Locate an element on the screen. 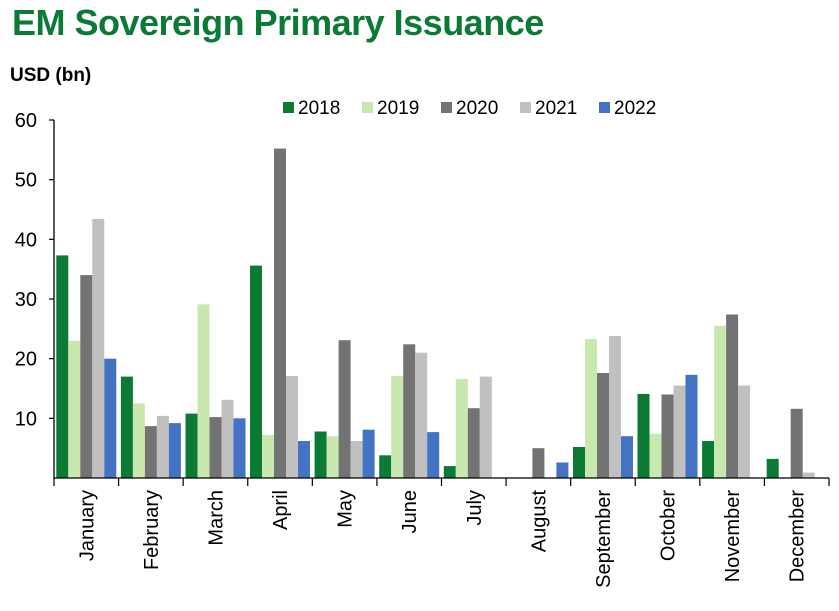  bar-2018-october is located at coordinates (643, 435).